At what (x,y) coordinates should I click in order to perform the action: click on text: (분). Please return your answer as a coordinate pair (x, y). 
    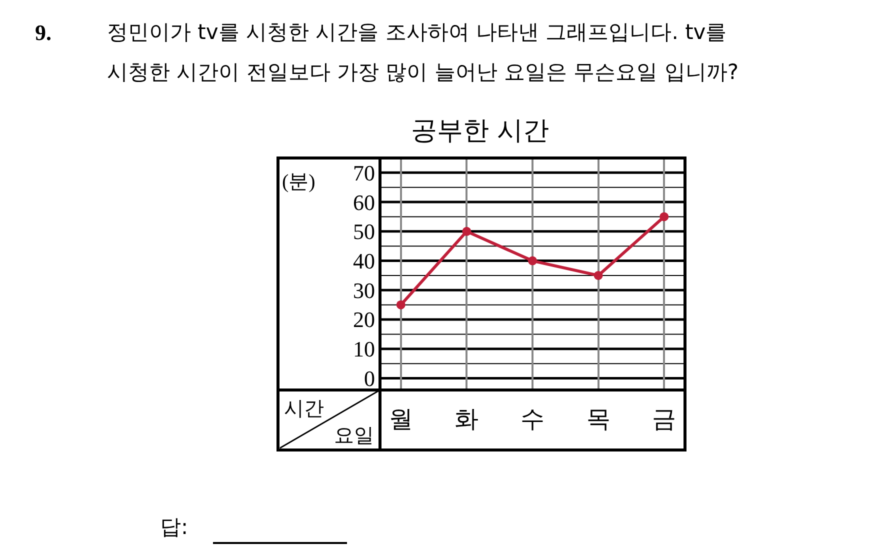
    Looking at the image, I should click on (299, 182).